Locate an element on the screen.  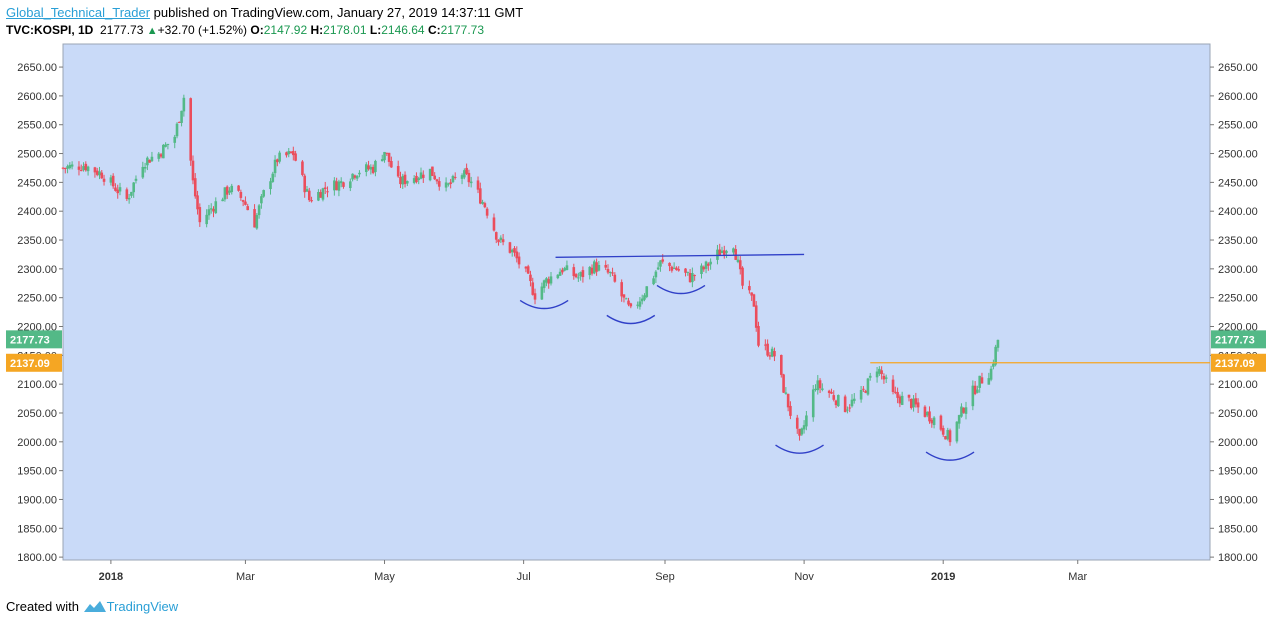
change-value: +32.70 (+1.52%) is located at coordinates (202, 30).